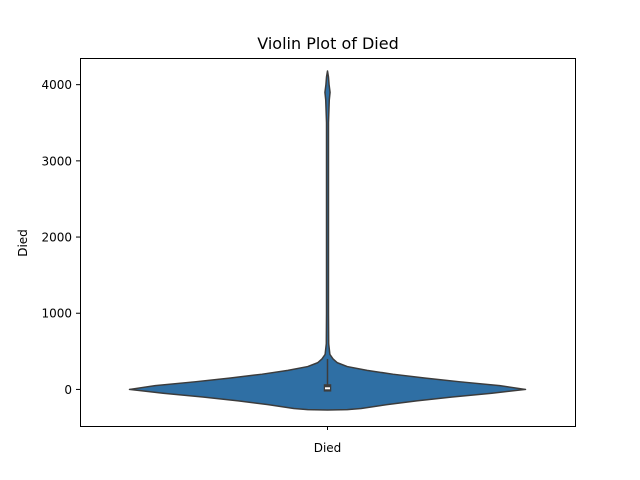  Describe the element at coordinates (328, 448) in the screenshot. I see `x-tick-label: Died` at that location.